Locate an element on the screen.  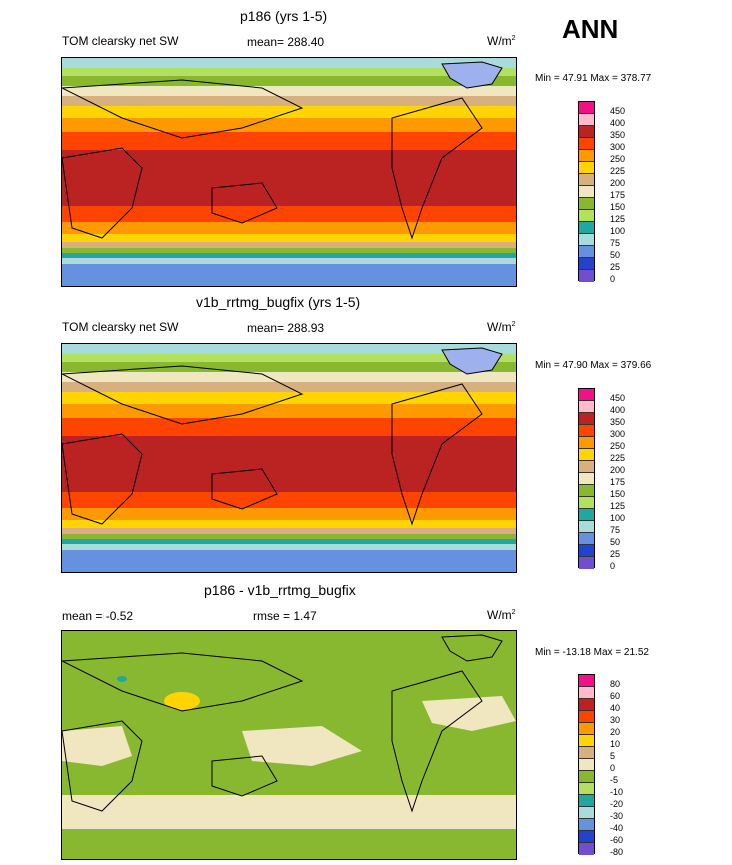
panel-1-tick: 125 is located at coordinates (618, 219).